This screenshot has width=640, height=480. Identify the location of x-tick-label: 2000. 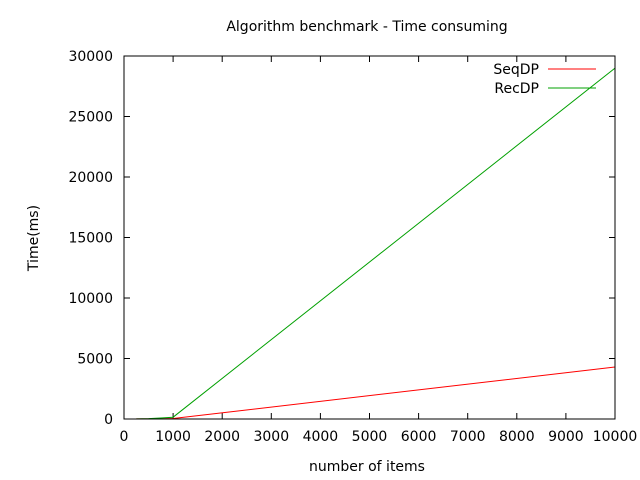
(222, 437).